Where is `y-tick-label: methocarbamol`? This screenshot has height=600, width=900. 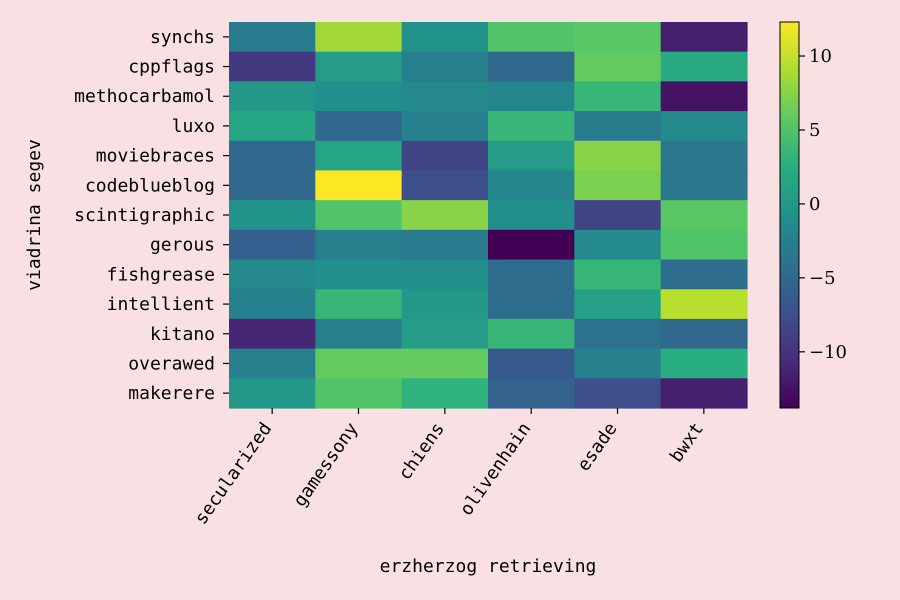
y-tick-label: methocarbamol is located at coordinates (144, 96).